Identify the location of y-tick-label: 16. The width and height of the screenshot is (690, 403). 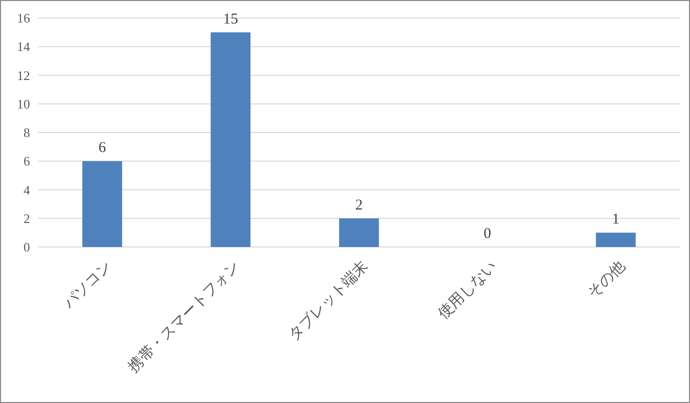
(23, 18).